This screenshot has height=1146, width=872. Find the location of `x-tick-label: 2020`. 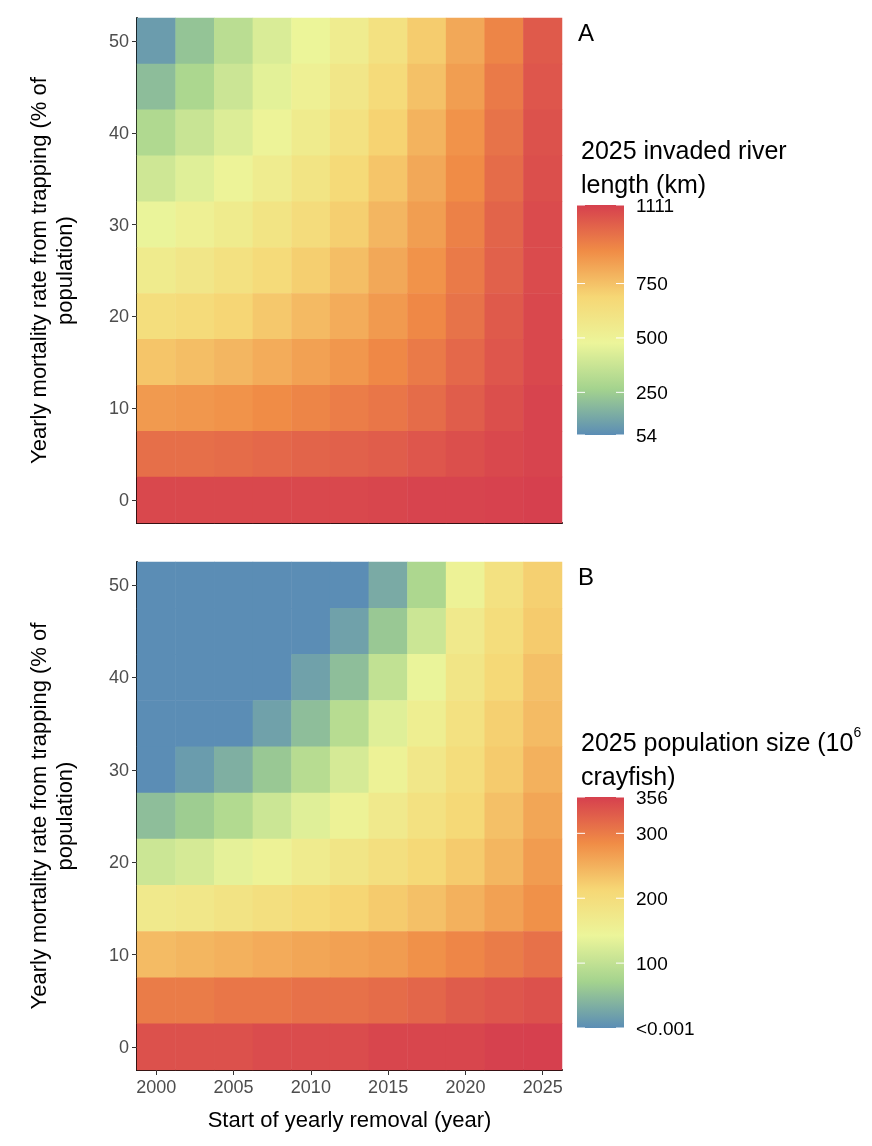

x-tick-label: 2020 is located at coordinates (465, 1087).